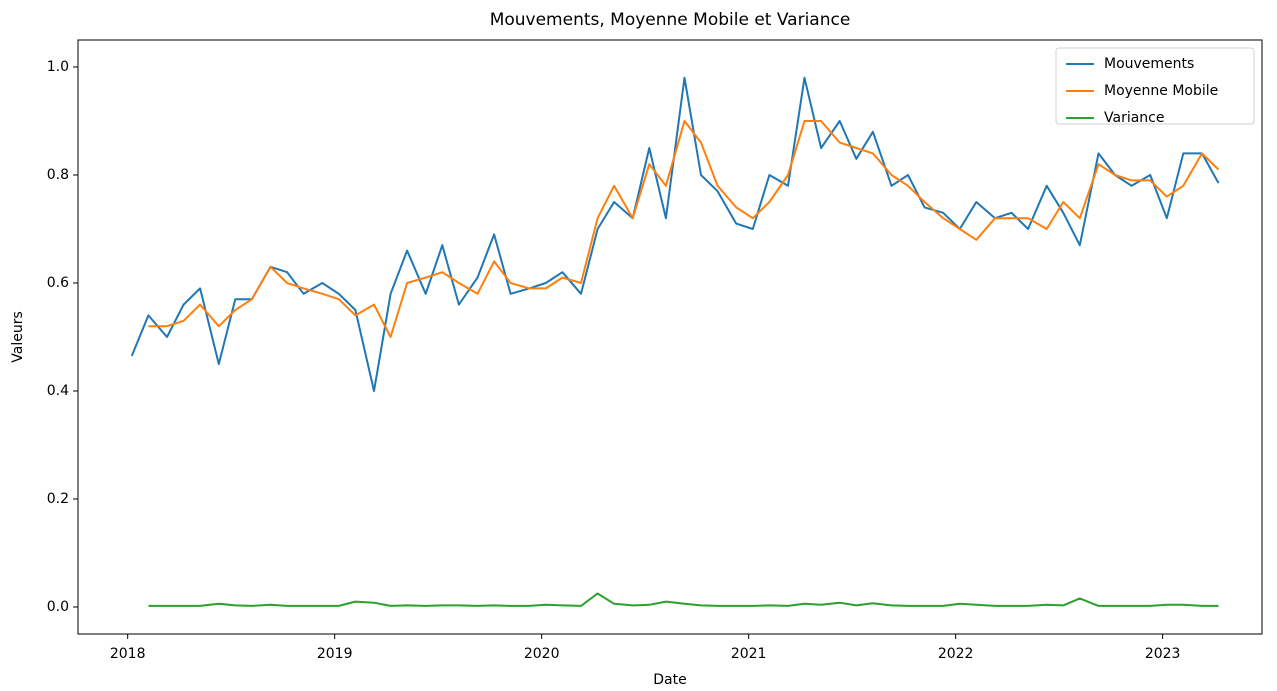 This screenshot has height=691, width=1277. Describe the element at coordinates (1161, 91) in the screenshot. I see `legend-label: Moyenne Mobile` at that location.